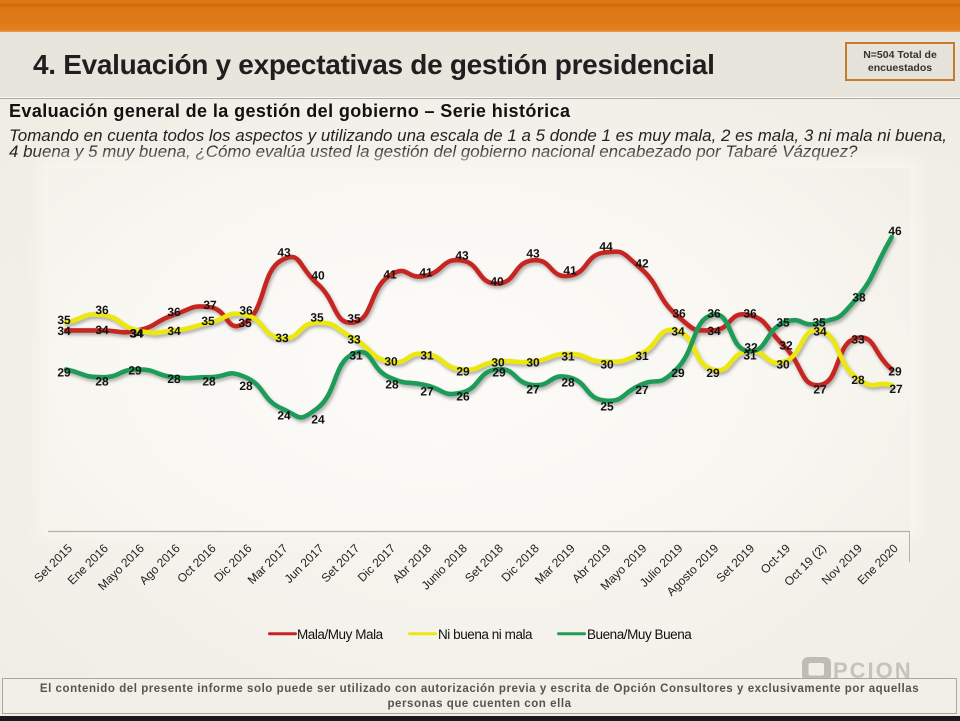 This screenshot has height=721, width=960. Describe the element at coordinates (555, 564) in the screenshot. I see `svg-text: Mar 2019` at that location.